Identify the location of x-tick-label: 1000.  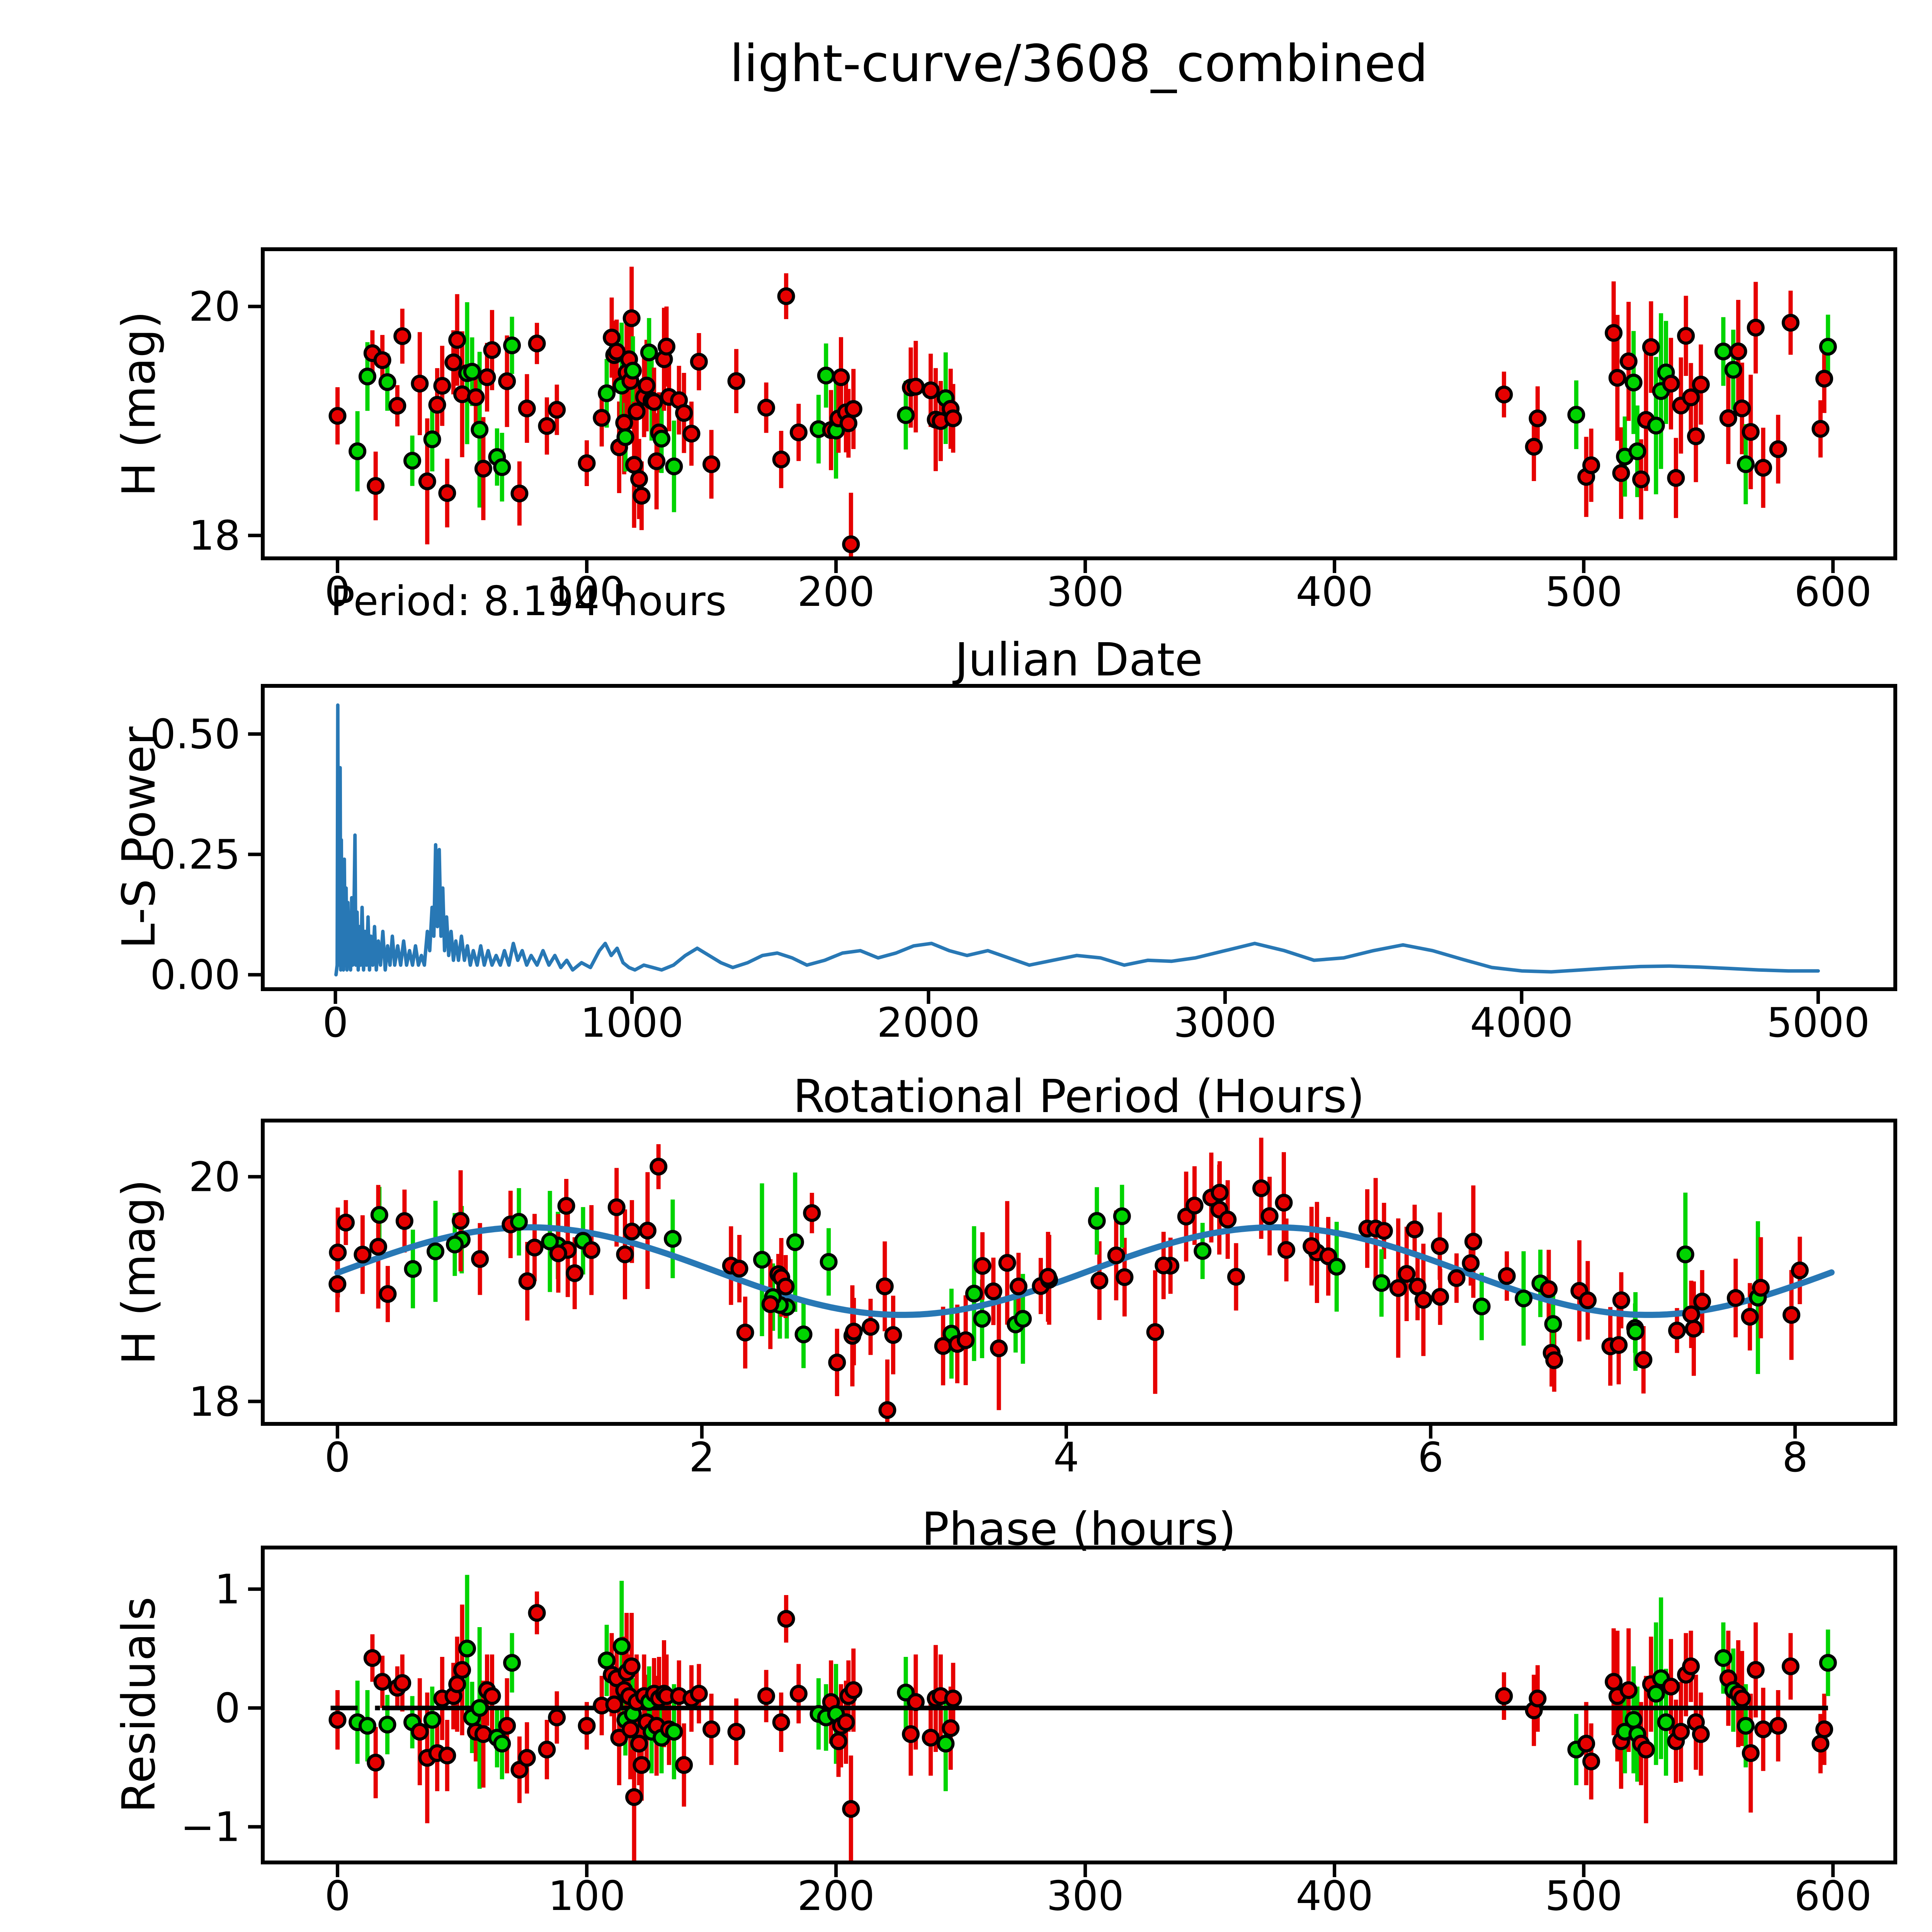
(632, 1022).